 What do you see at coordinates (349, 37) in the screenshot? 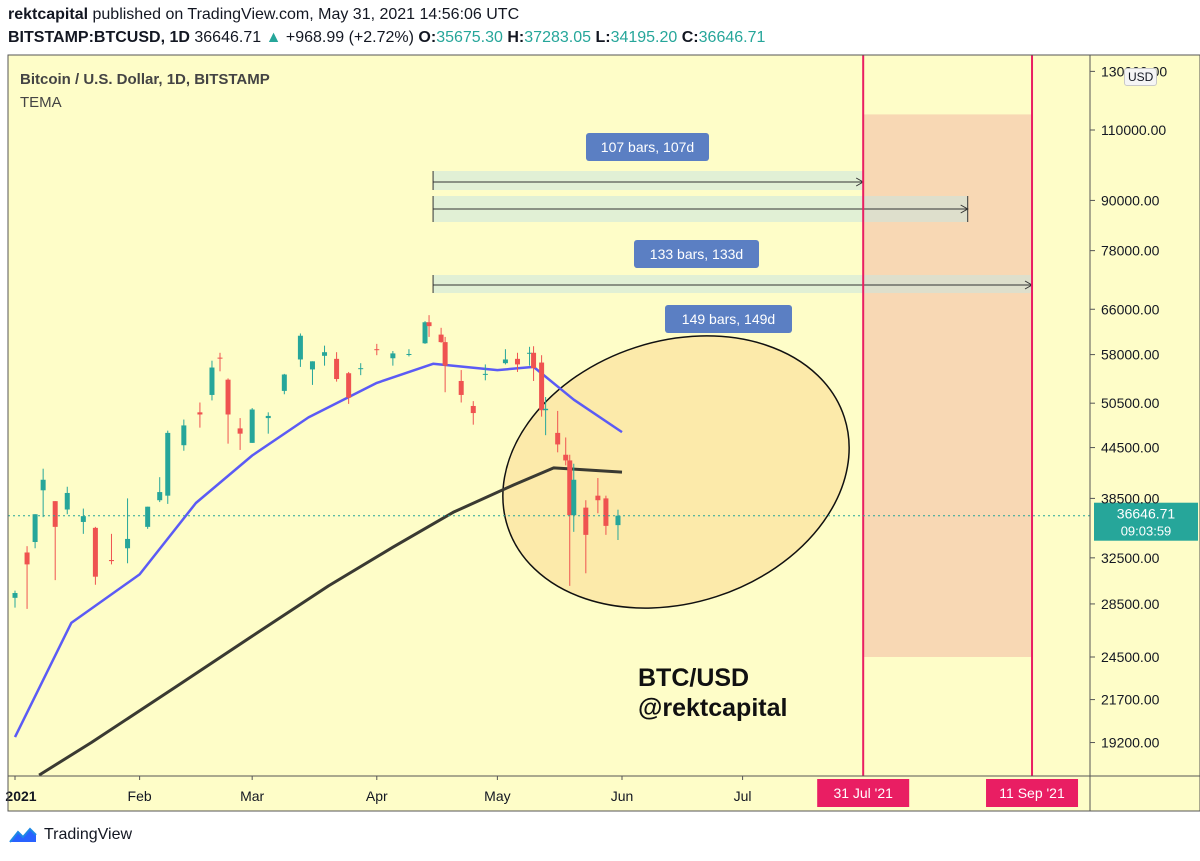
I see `price-change: +968.99 (+2.72%)` at bounding box center [349, 37].